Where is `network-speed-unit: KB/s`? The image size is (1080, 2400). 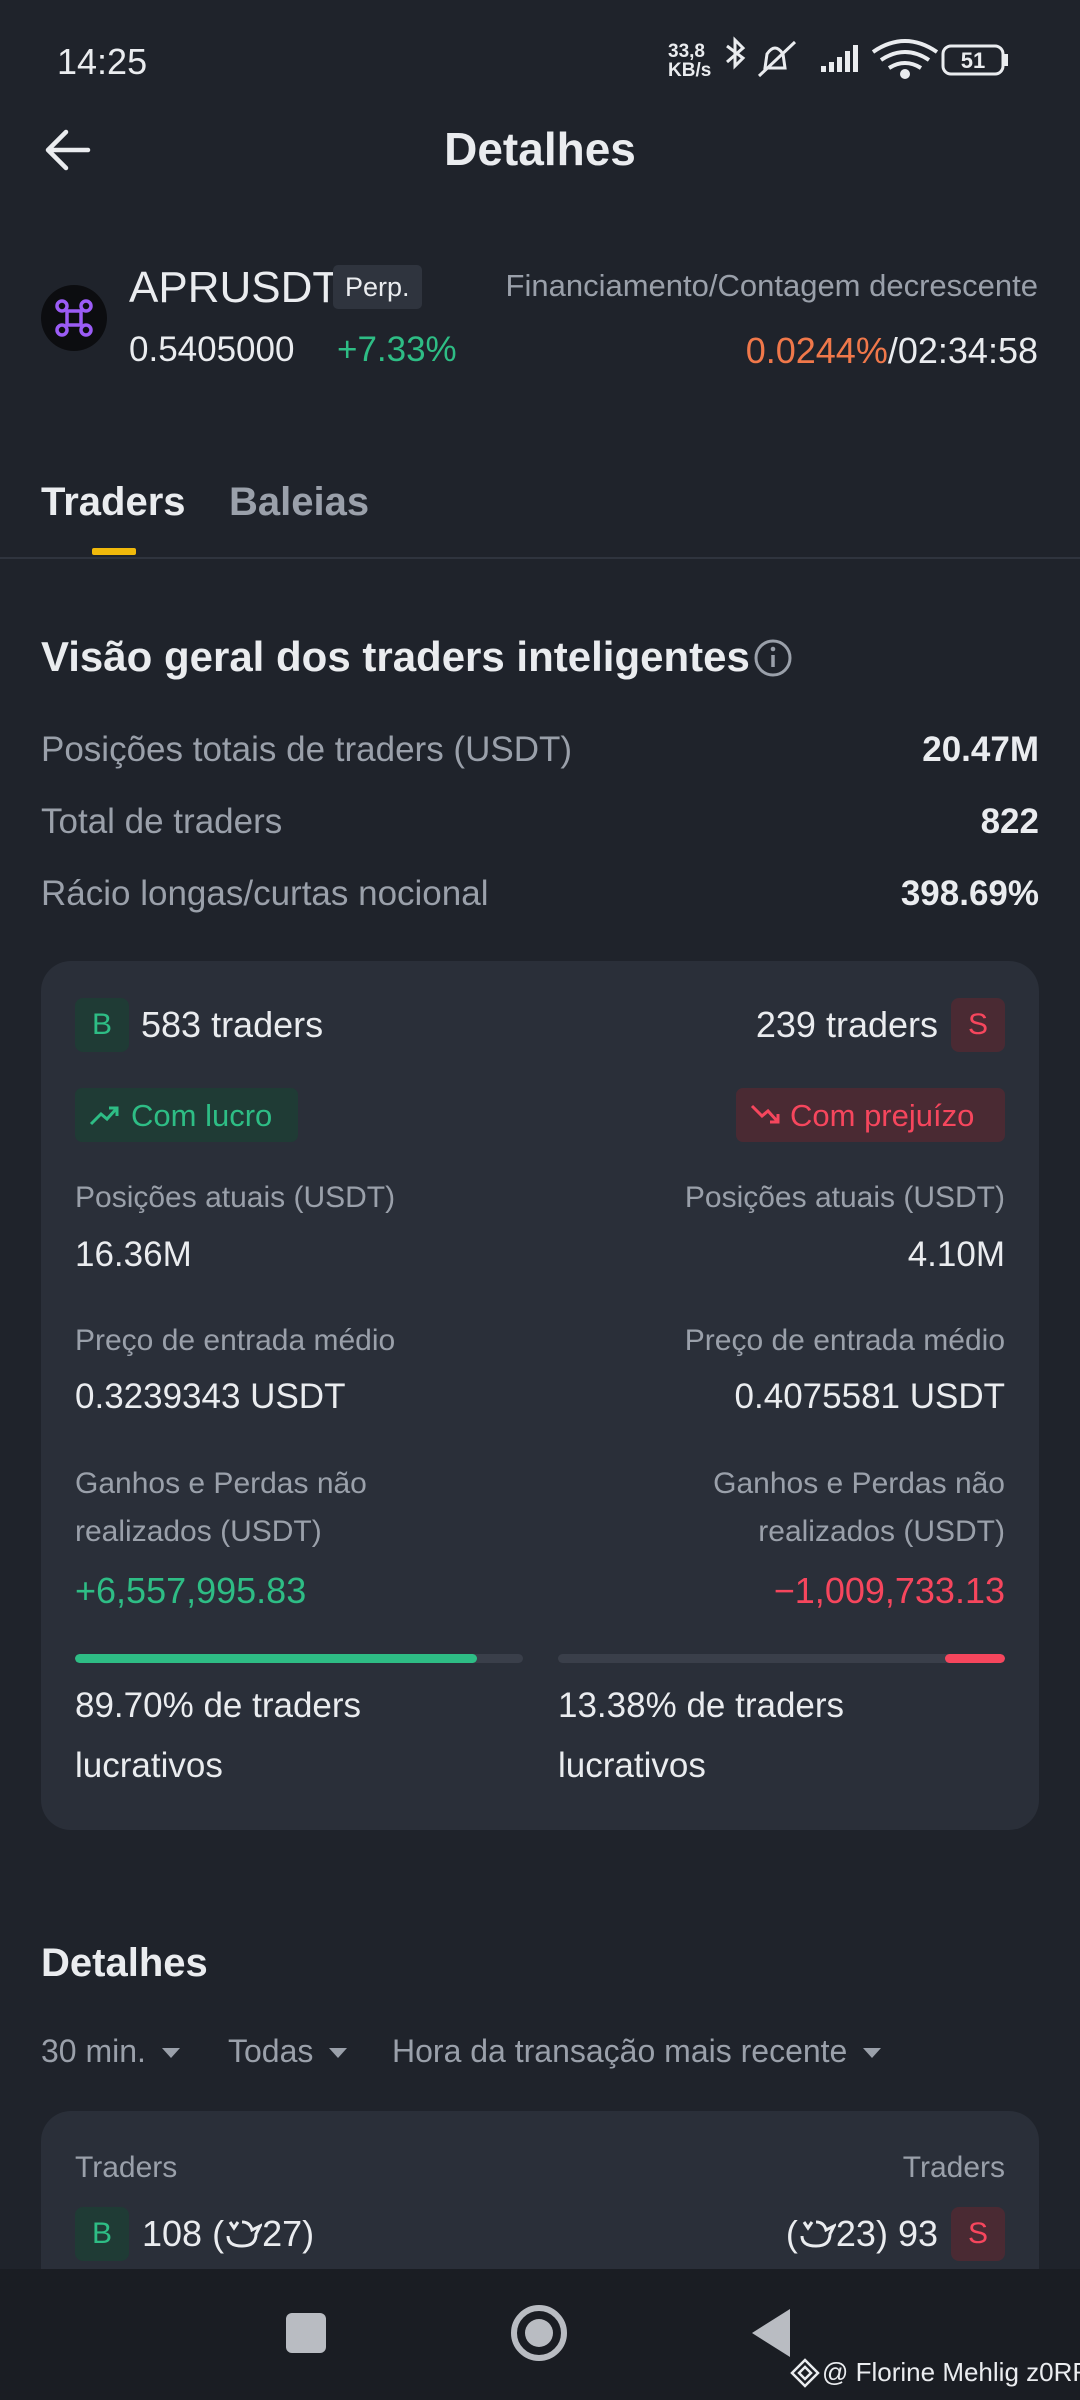
network-speed-unit: KB/s is located at coordinates (690, 70).